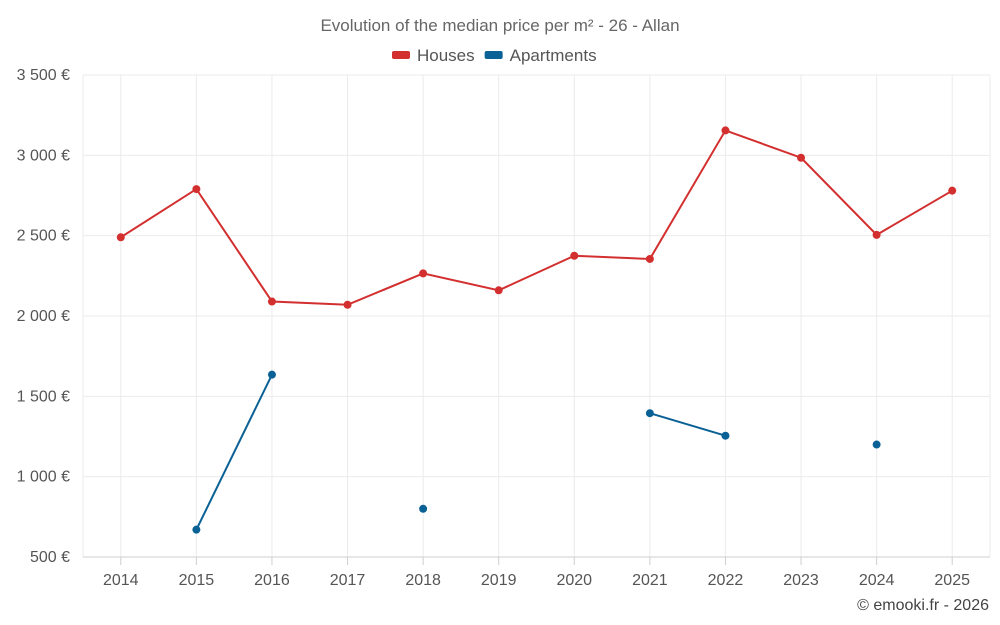 The image size is (1000, 625). I want to click on x-tick-label: 2021, so click(650, 580).